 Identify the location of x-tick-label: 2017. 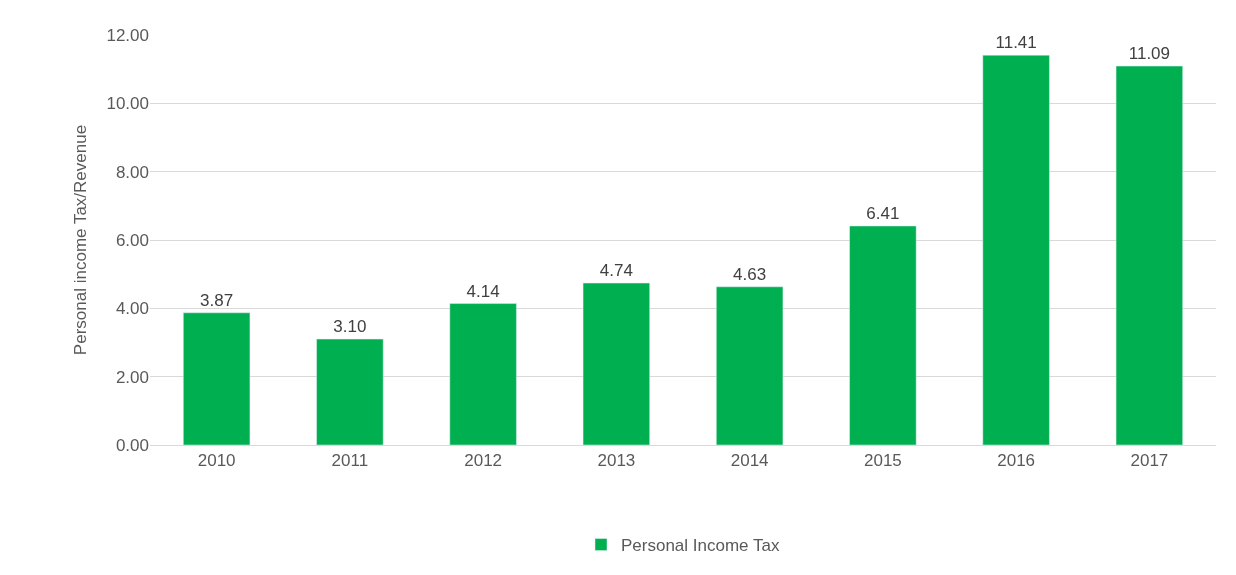
(1149, 461).